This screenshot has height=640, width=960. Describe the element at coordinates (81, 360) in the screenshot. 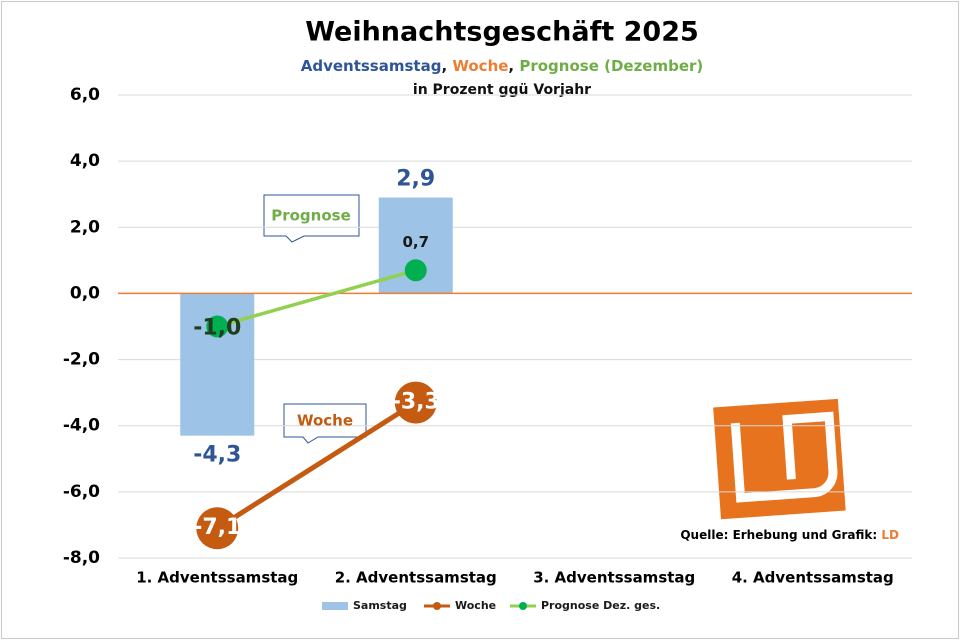

I see `y-tick-label: -2,0` at that location.